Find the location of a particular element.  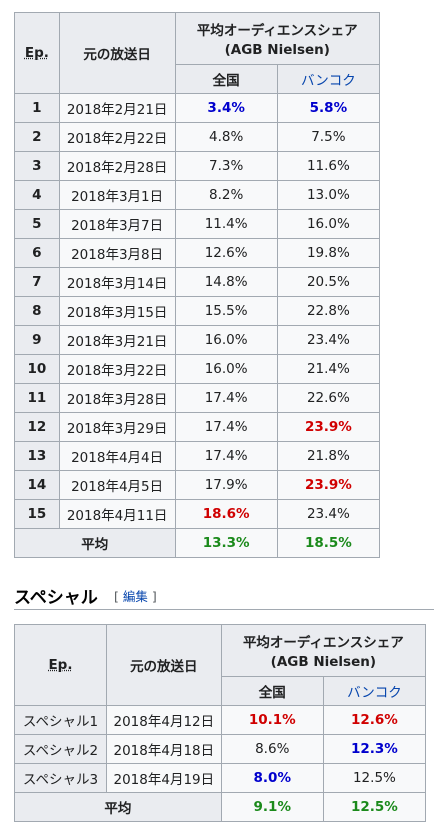

air-date: 2018年4月18日 is located at coordinates (163, 749).